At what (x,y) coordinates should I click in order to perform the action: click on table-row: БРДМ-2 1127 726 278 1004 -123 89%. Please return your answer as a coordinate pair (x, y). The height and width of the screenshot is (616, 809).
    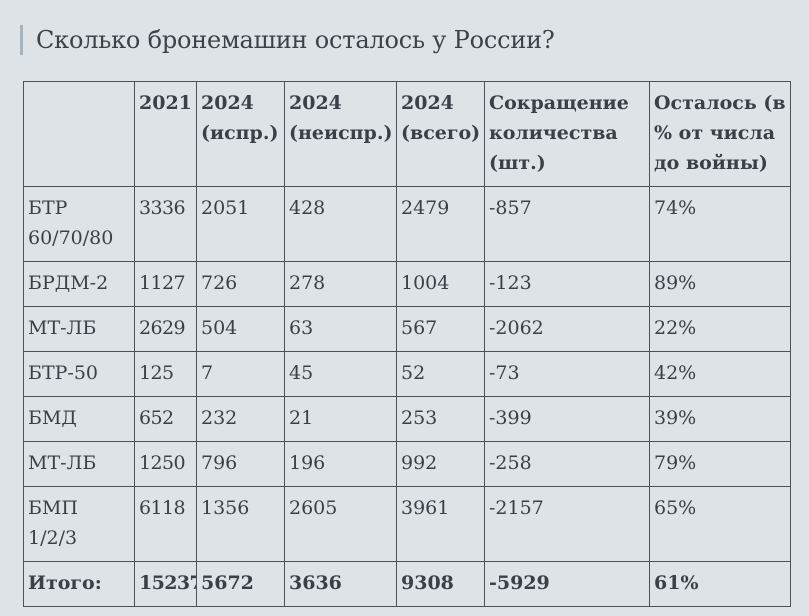
    Looking at the image, I should click on (407, 284).